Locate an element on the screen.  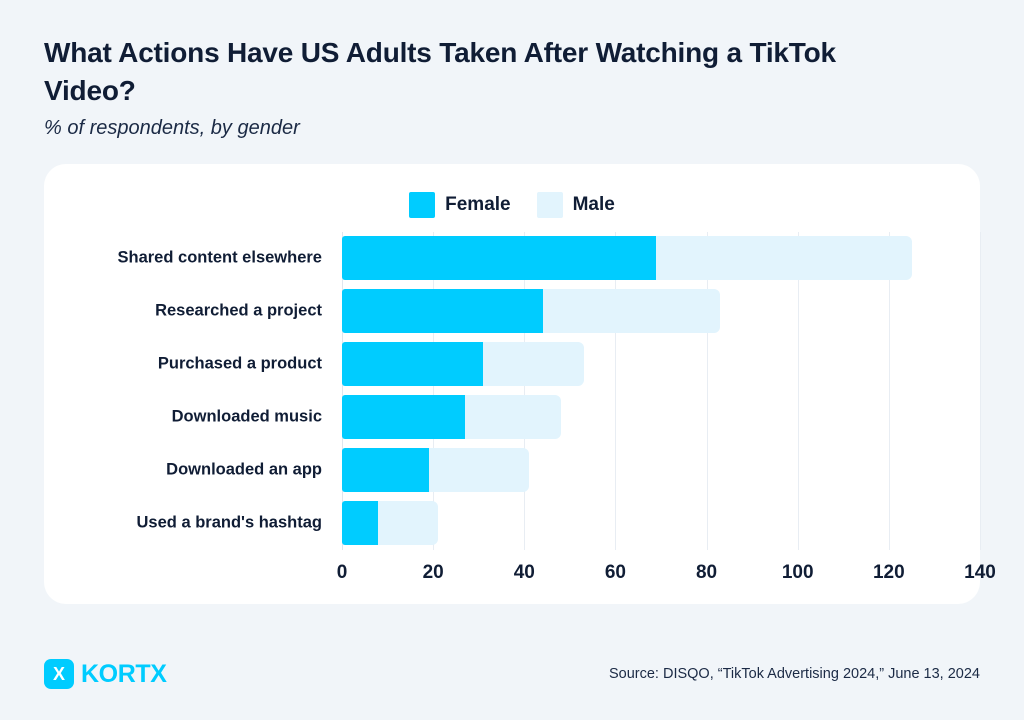
legend-item-male: Male is located at coordinates (575, 204).